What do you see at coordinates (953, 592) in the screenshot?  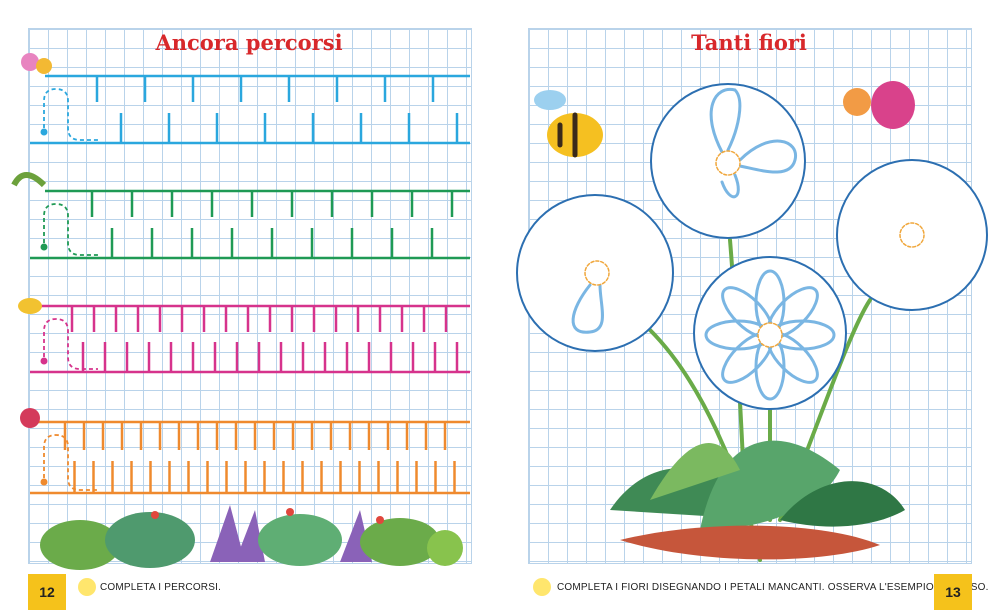 I see `page-number: 13` at bounding box center [953, 592].